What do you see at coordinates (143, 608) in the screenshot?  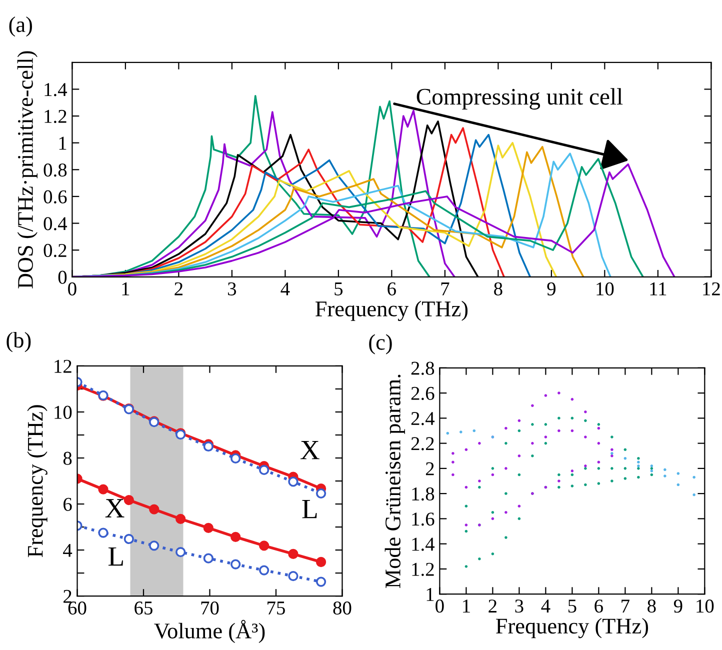 I see `x-tick-label: 65` at bounding box center [143, 608].